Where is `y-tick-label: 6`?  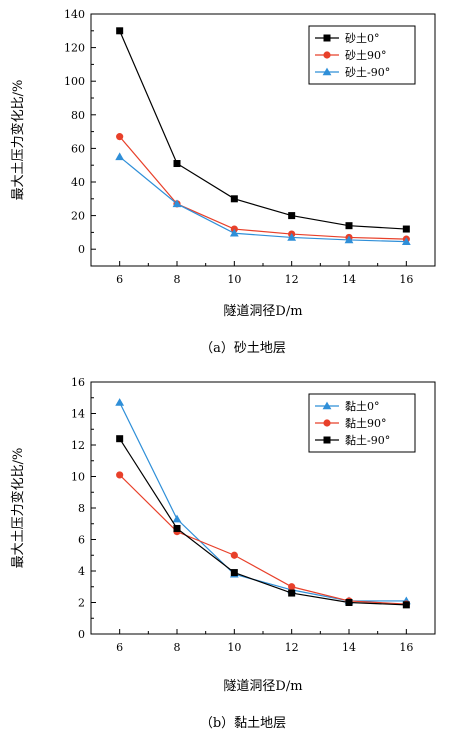 y-tick-label: 6 is located at coordinates (81, 540).